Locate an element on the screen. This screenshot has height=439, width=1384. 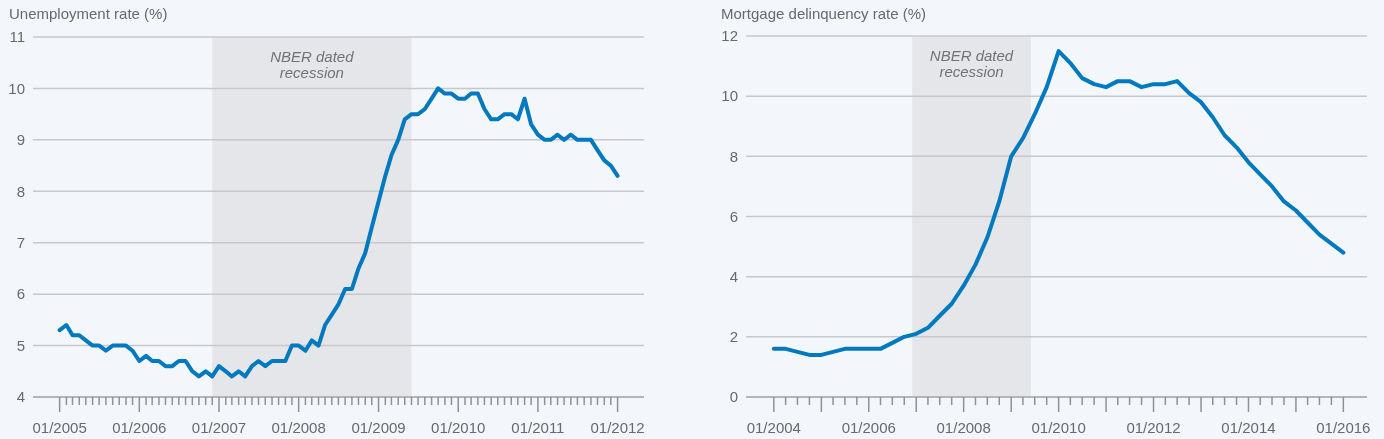
y-axis-title: Unemployment rate (%) is located at coordinates (88, 14).